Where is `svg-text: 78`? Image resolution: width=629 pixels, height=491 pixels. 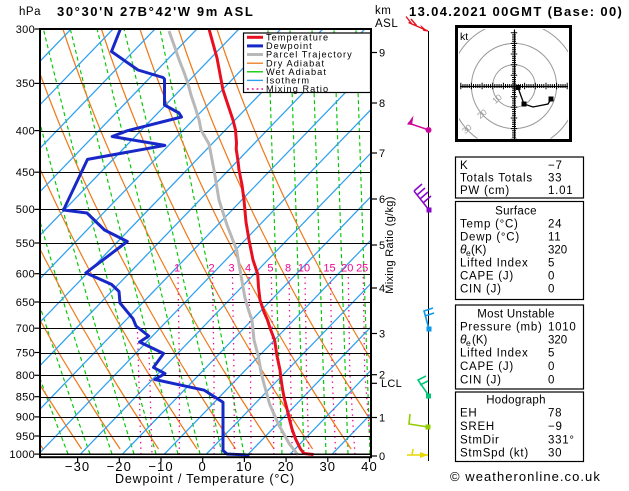
svg-text: 78 is located at coordinates (555, 414).